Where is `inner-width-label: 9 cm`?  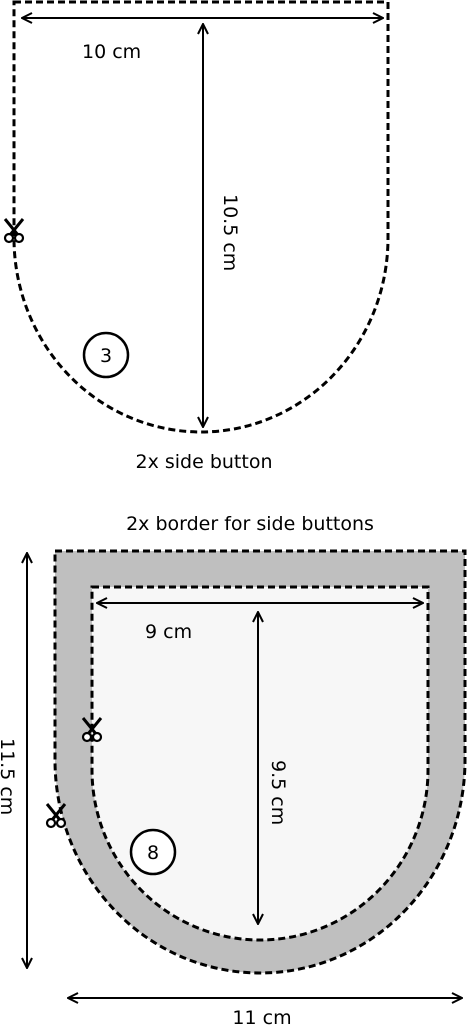
inner-width-label: 9 cm is located at coordinates (168, 632).